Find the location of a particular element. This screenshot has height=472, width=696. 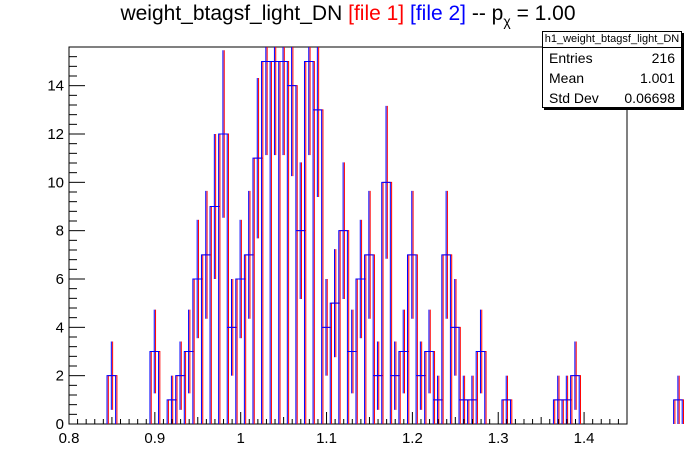

stats-value: 0.06698 is located at coordinates (649, 98).